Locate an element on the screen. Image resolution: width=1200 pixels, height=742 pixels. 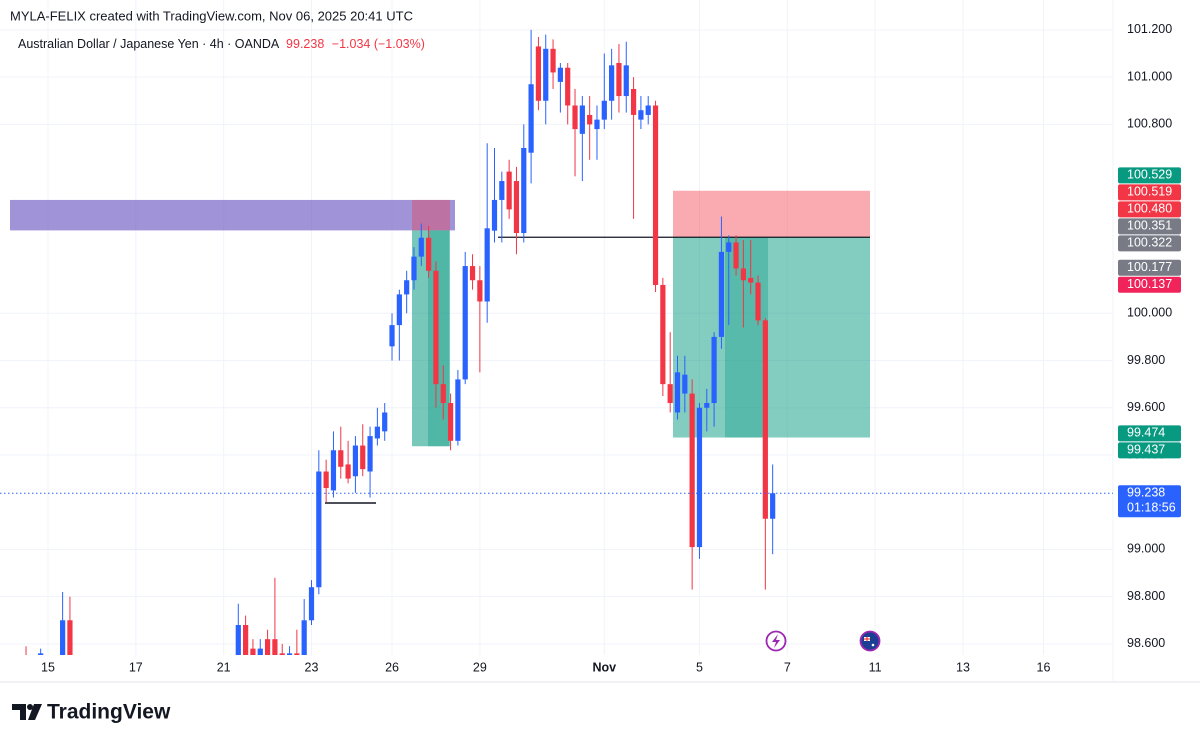
target-zone is located at coordinates (771, 337).